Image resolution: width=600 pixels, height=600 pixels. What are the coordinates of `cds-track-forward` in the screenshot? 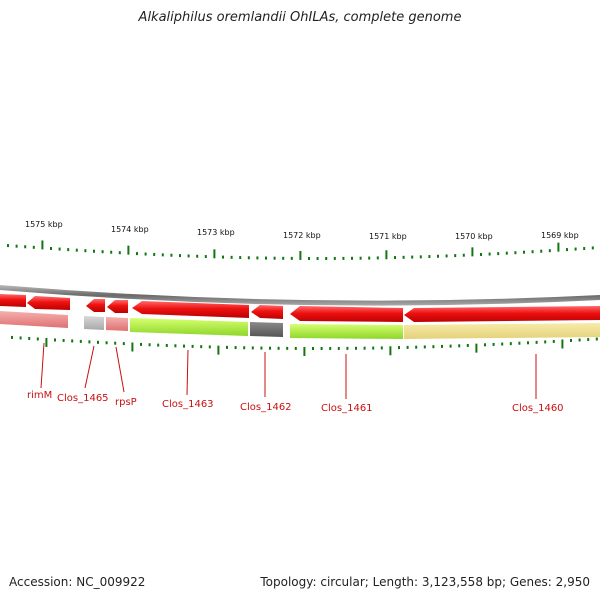 It's located at (300, 308).